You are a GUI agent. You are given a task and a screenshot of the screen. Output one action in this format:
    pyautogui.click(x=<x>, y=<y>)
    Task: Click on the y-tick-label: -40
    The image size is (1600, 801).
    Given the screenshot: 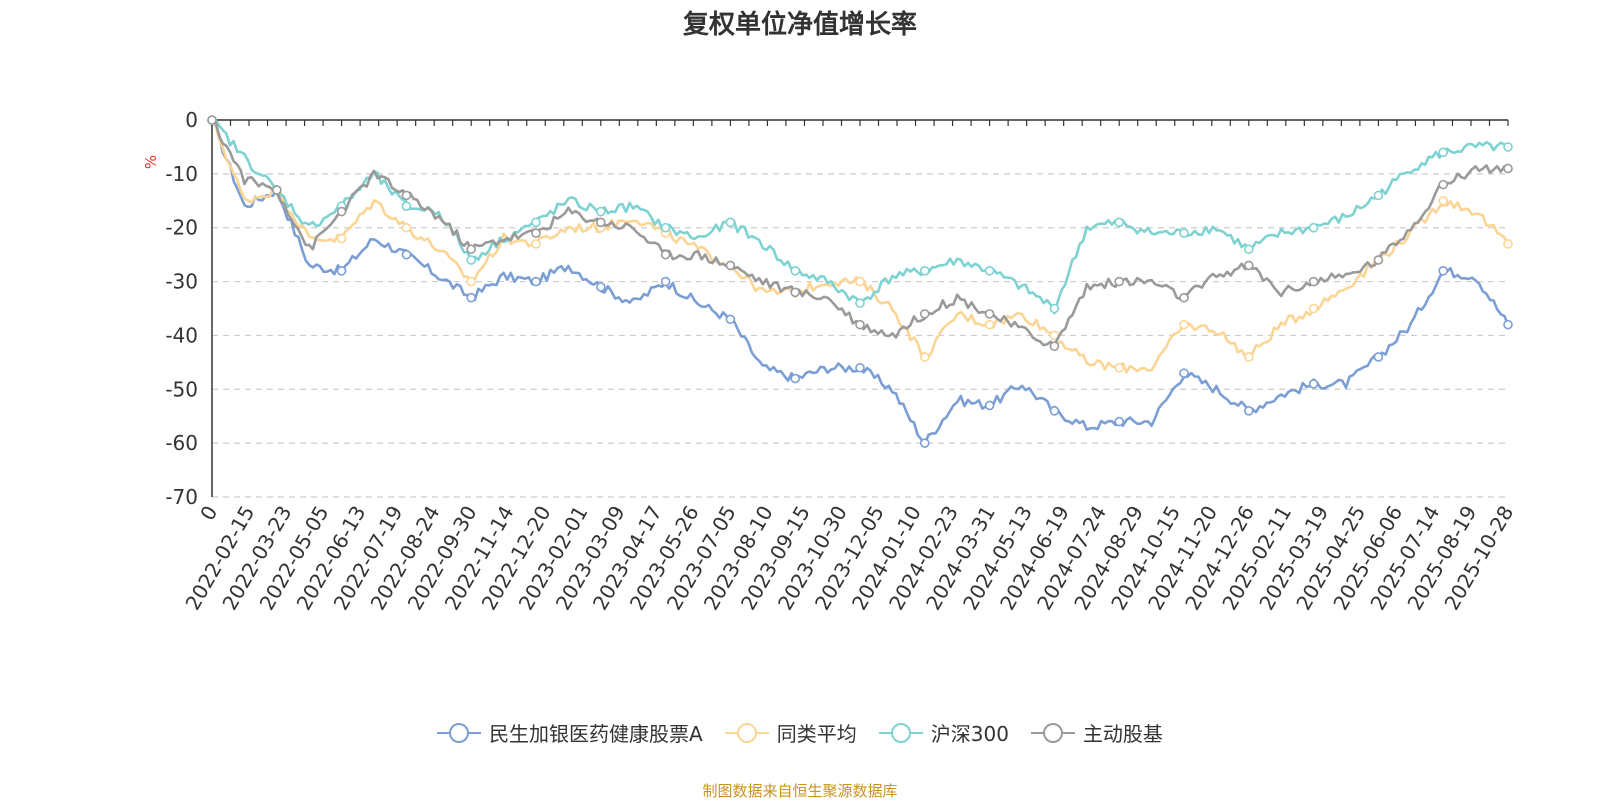 What is the action you would take?
    pyautogui.click(x=181, y=335)
    